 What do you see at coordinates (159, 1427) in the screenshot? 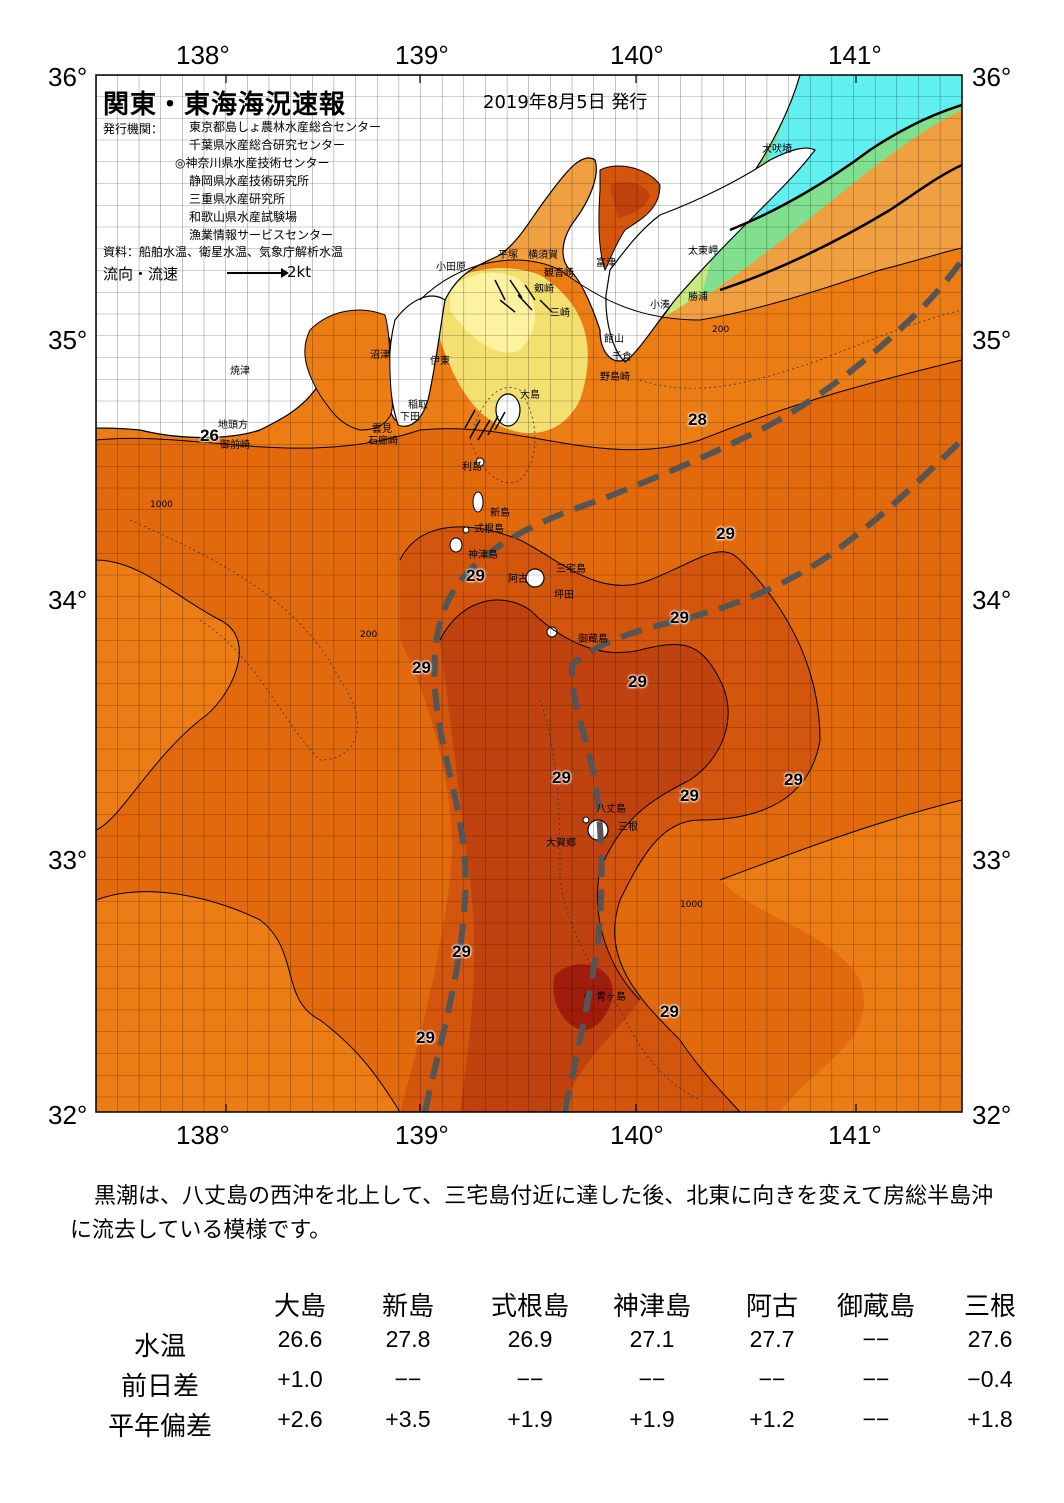
I see `row-label: 平年偏差` at bounding box center [159, 1427].